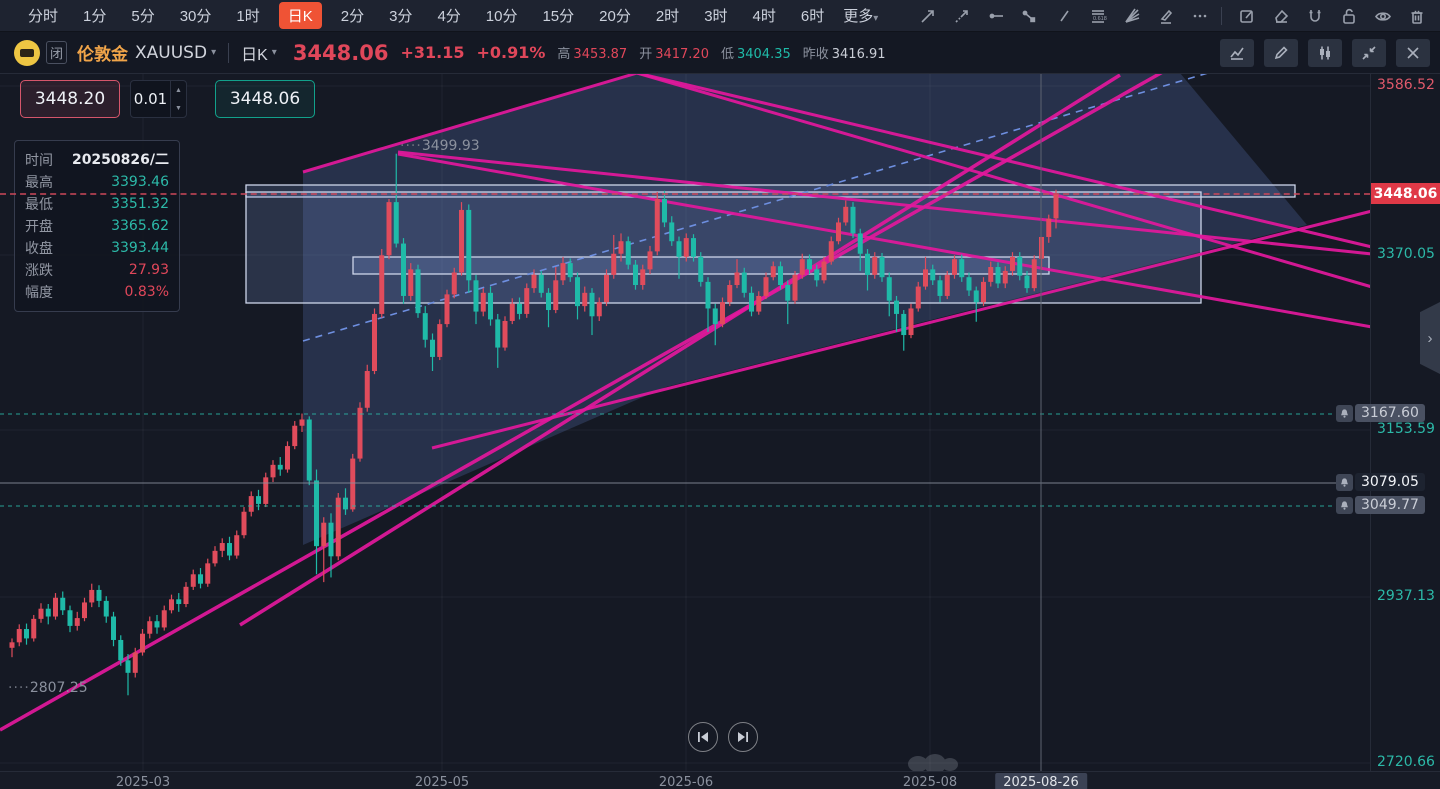  I want to click on step-value: 0.01, so click(150, 99).